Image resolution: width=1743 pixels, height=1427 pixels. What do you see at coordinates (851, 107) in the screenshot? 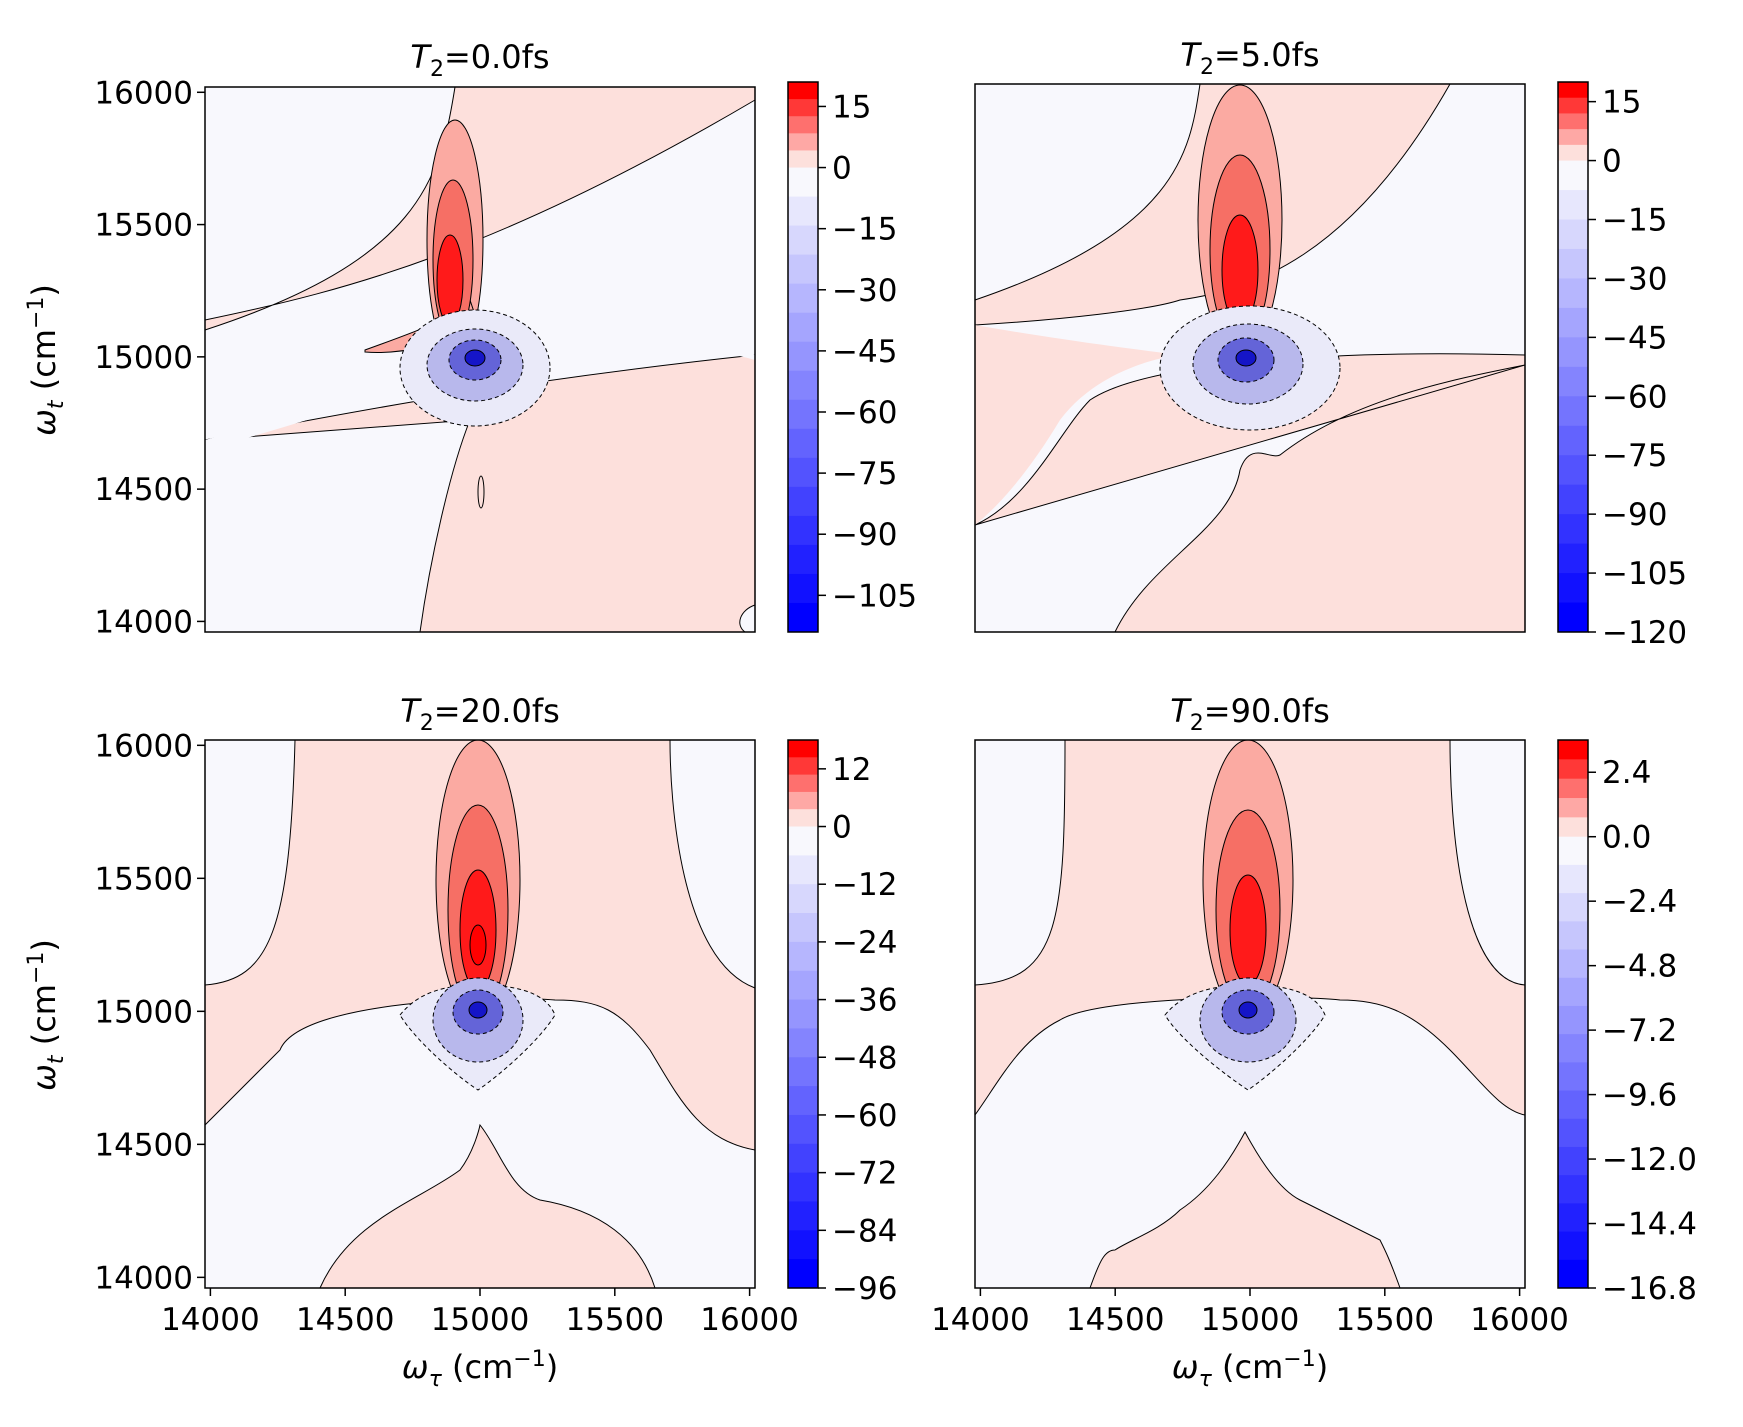
I see `colorbar-tick-label: 15` at bounding box center [851, 107].